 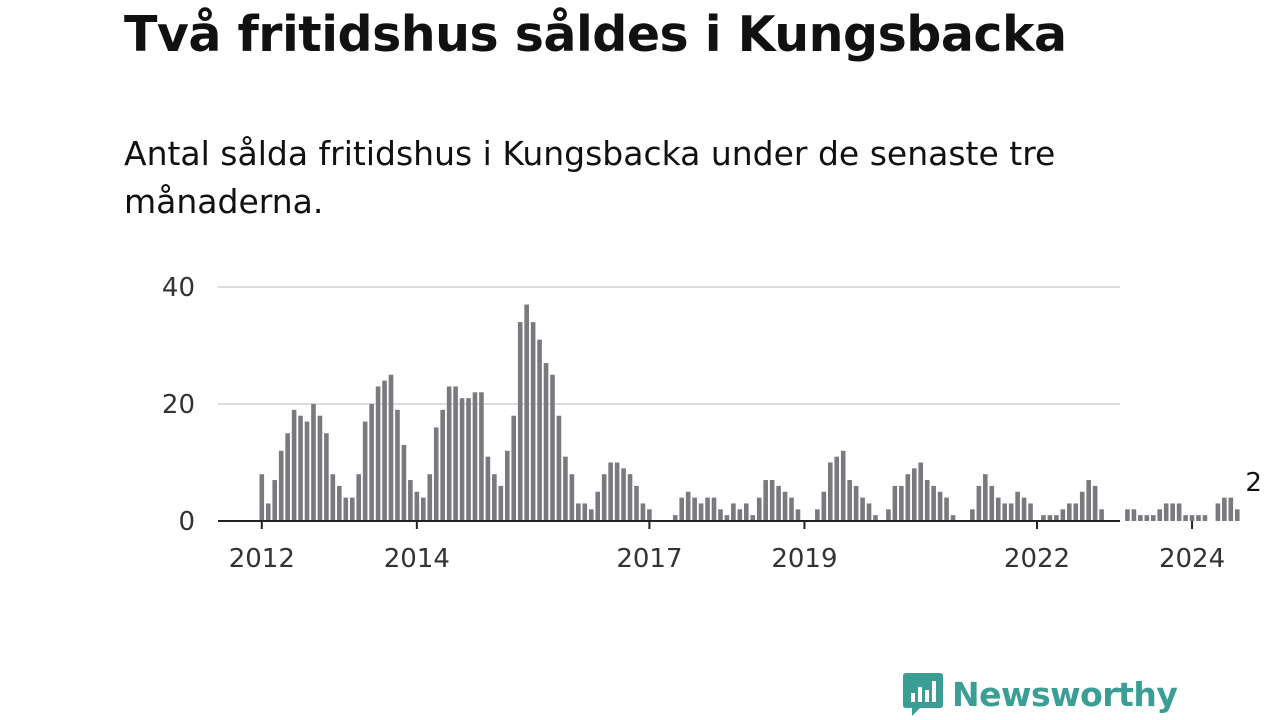 What do you see at coordinates (649, 559) in the screenshot?
I see `x-tick-label: 2017` at bounding box center [649, 559].